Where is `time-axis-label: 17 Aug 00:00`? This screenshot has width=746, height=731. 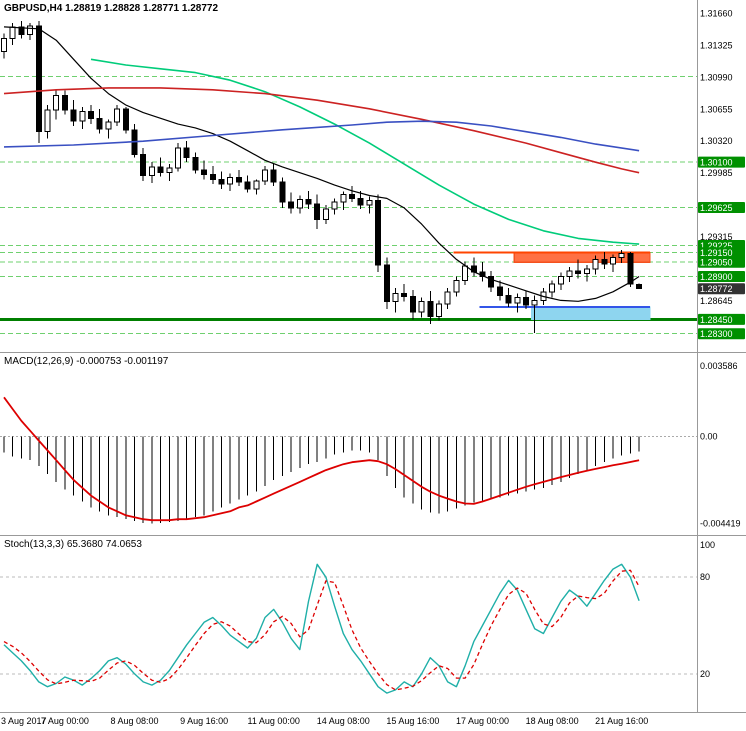
time-axis-label: 17 Aug 00:00 is located at coordinates (482, 721).